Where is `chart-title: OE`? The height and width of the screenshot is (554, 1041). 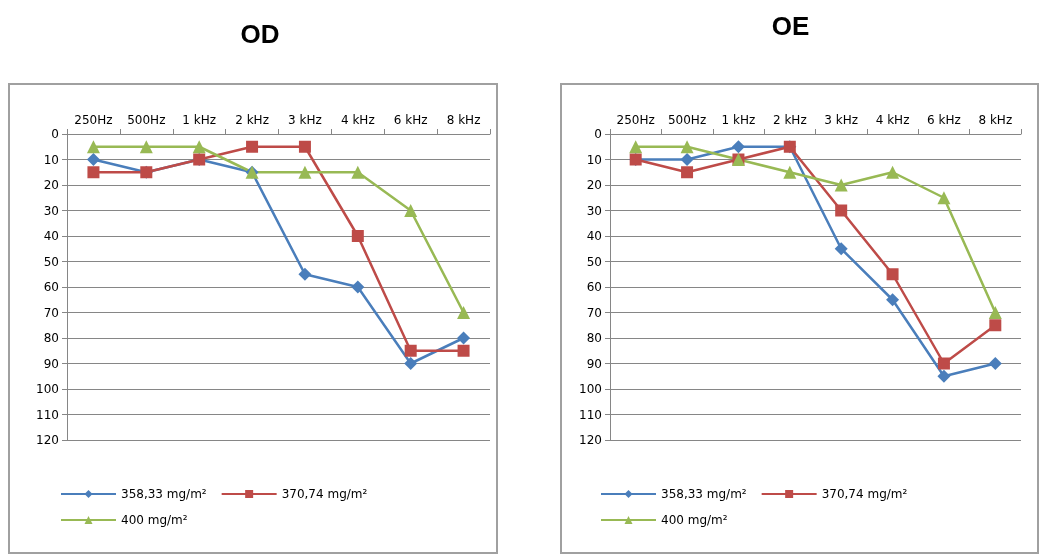
chart-title: OE is located at coordinates (790, 26).